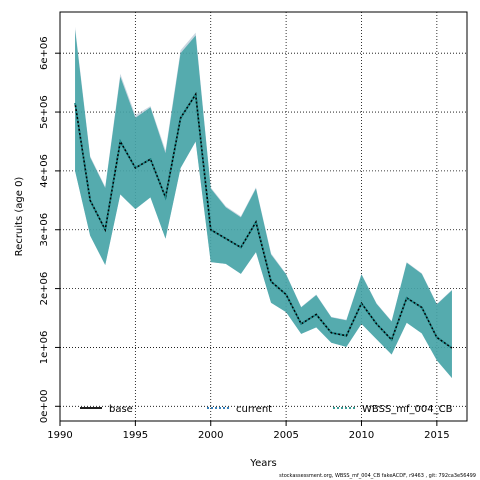  I want to click on x-tick-label: 2010, so click(361, 435).